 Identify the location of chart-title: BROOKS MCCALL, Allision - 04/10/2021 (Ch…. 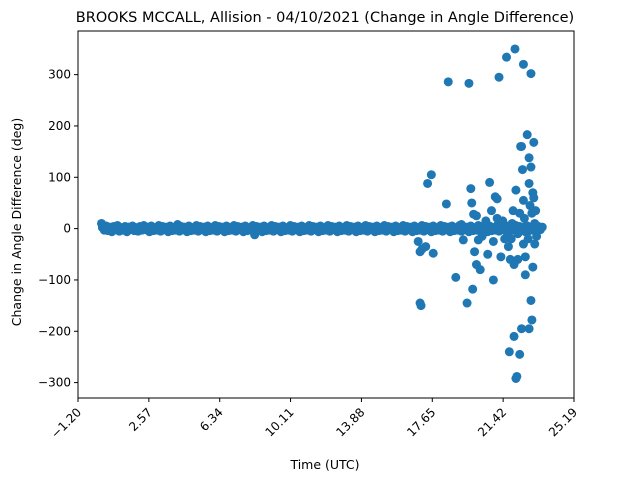
(325, 18).